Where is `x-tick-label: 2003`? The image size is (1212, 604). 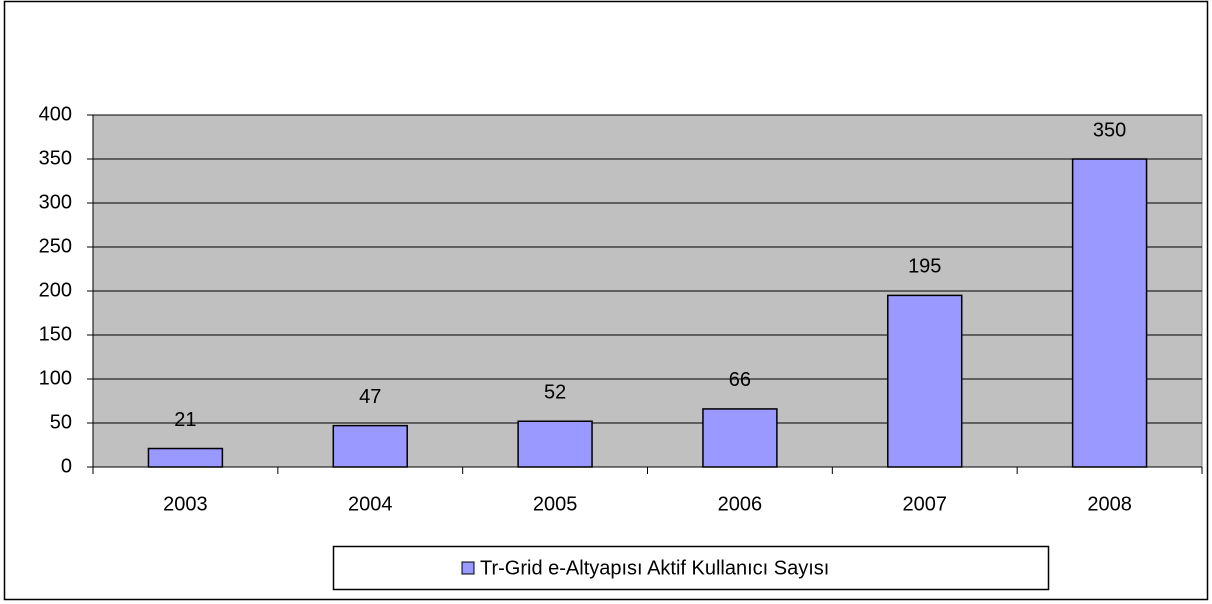 x-tick-label: 2003 is located at coordinates (185, 504).